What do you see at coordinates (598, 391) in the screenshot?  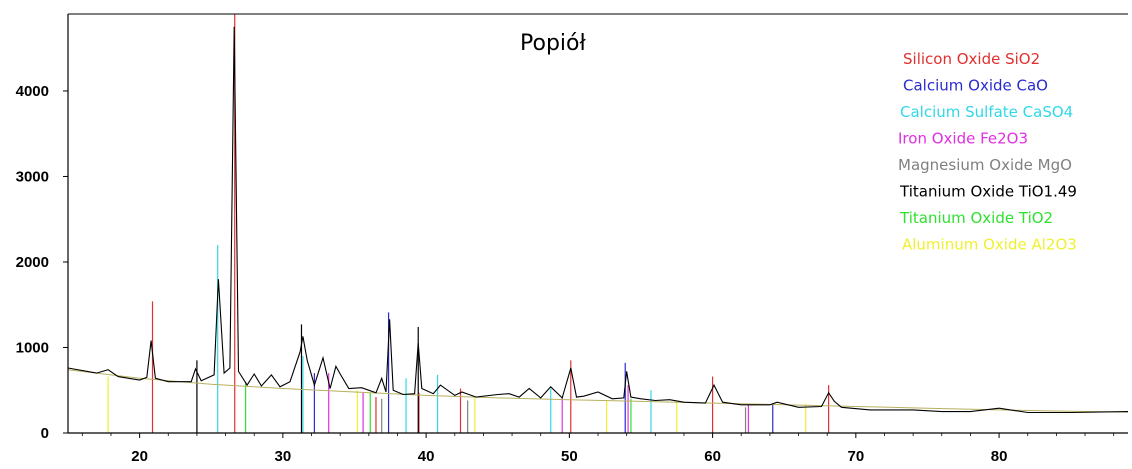 I see `background-curve` at bounding box center [598, 391].